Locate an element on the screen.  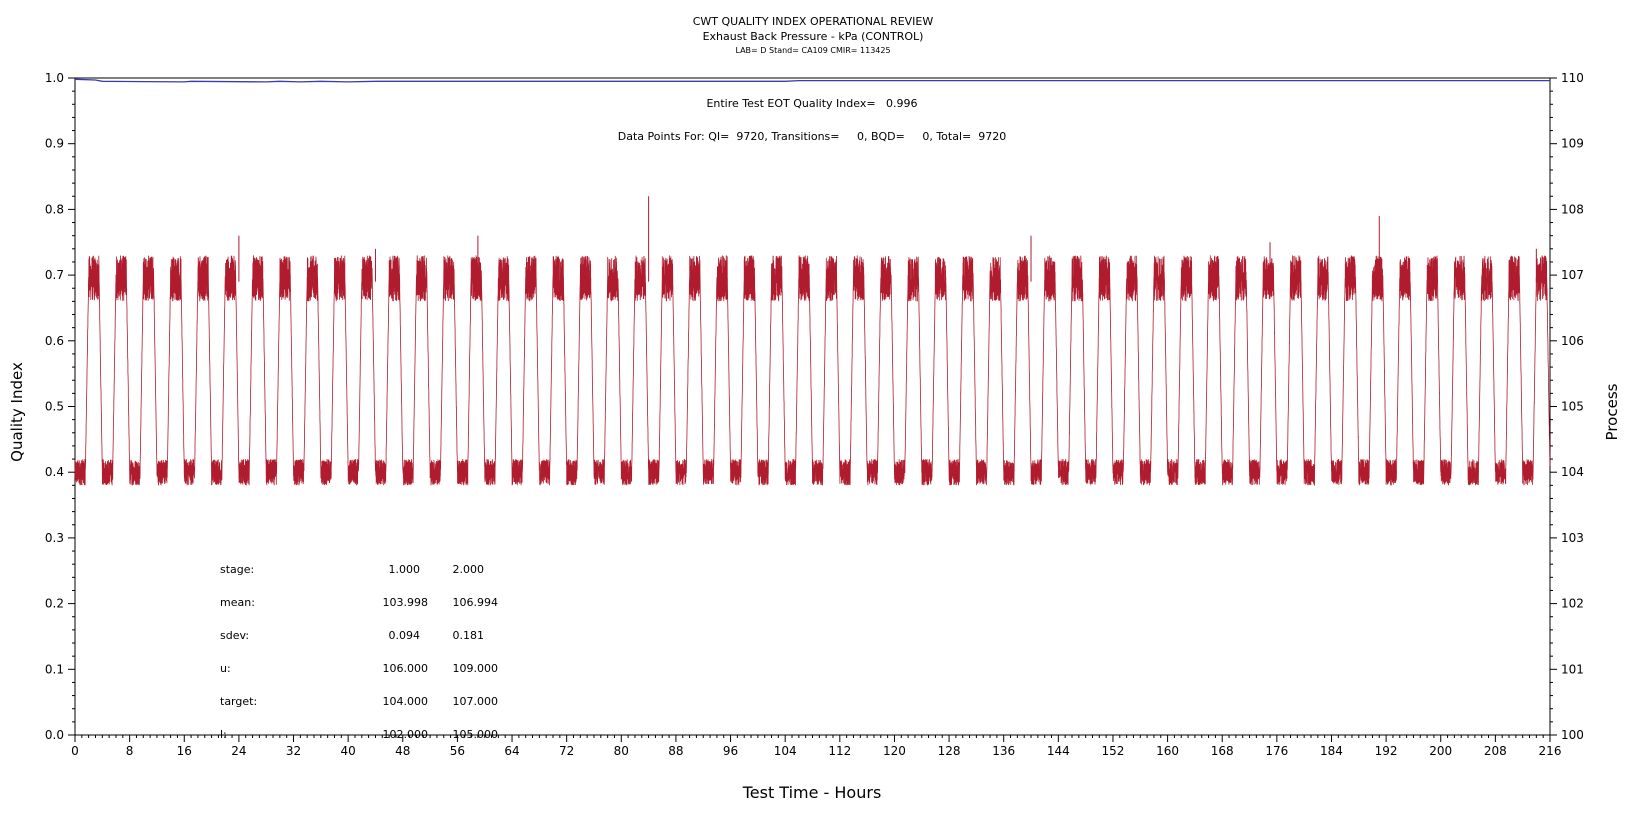
y-left-tick-label: 0.2 is located at coordinates (54, 604).